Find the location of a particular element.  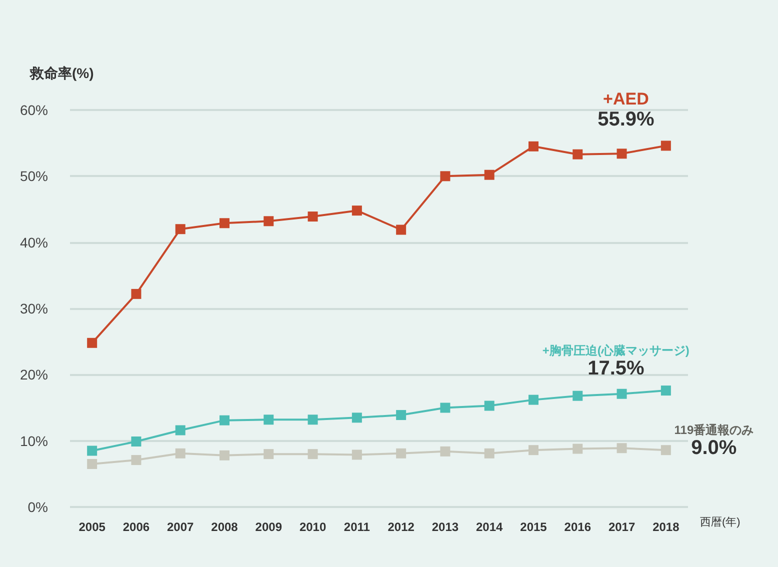

x-tick-label: 2007 is located at coordinates (180, 527).